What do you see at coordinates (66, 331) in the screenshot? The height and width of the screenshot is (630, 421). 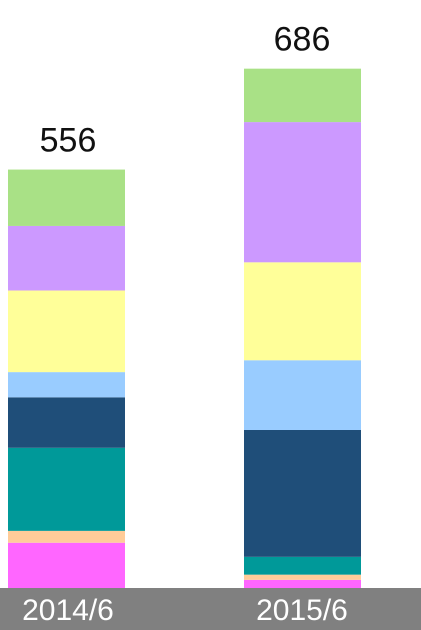 I see `bar-segment-2014-6-s6` at bounding box center [66, 331].